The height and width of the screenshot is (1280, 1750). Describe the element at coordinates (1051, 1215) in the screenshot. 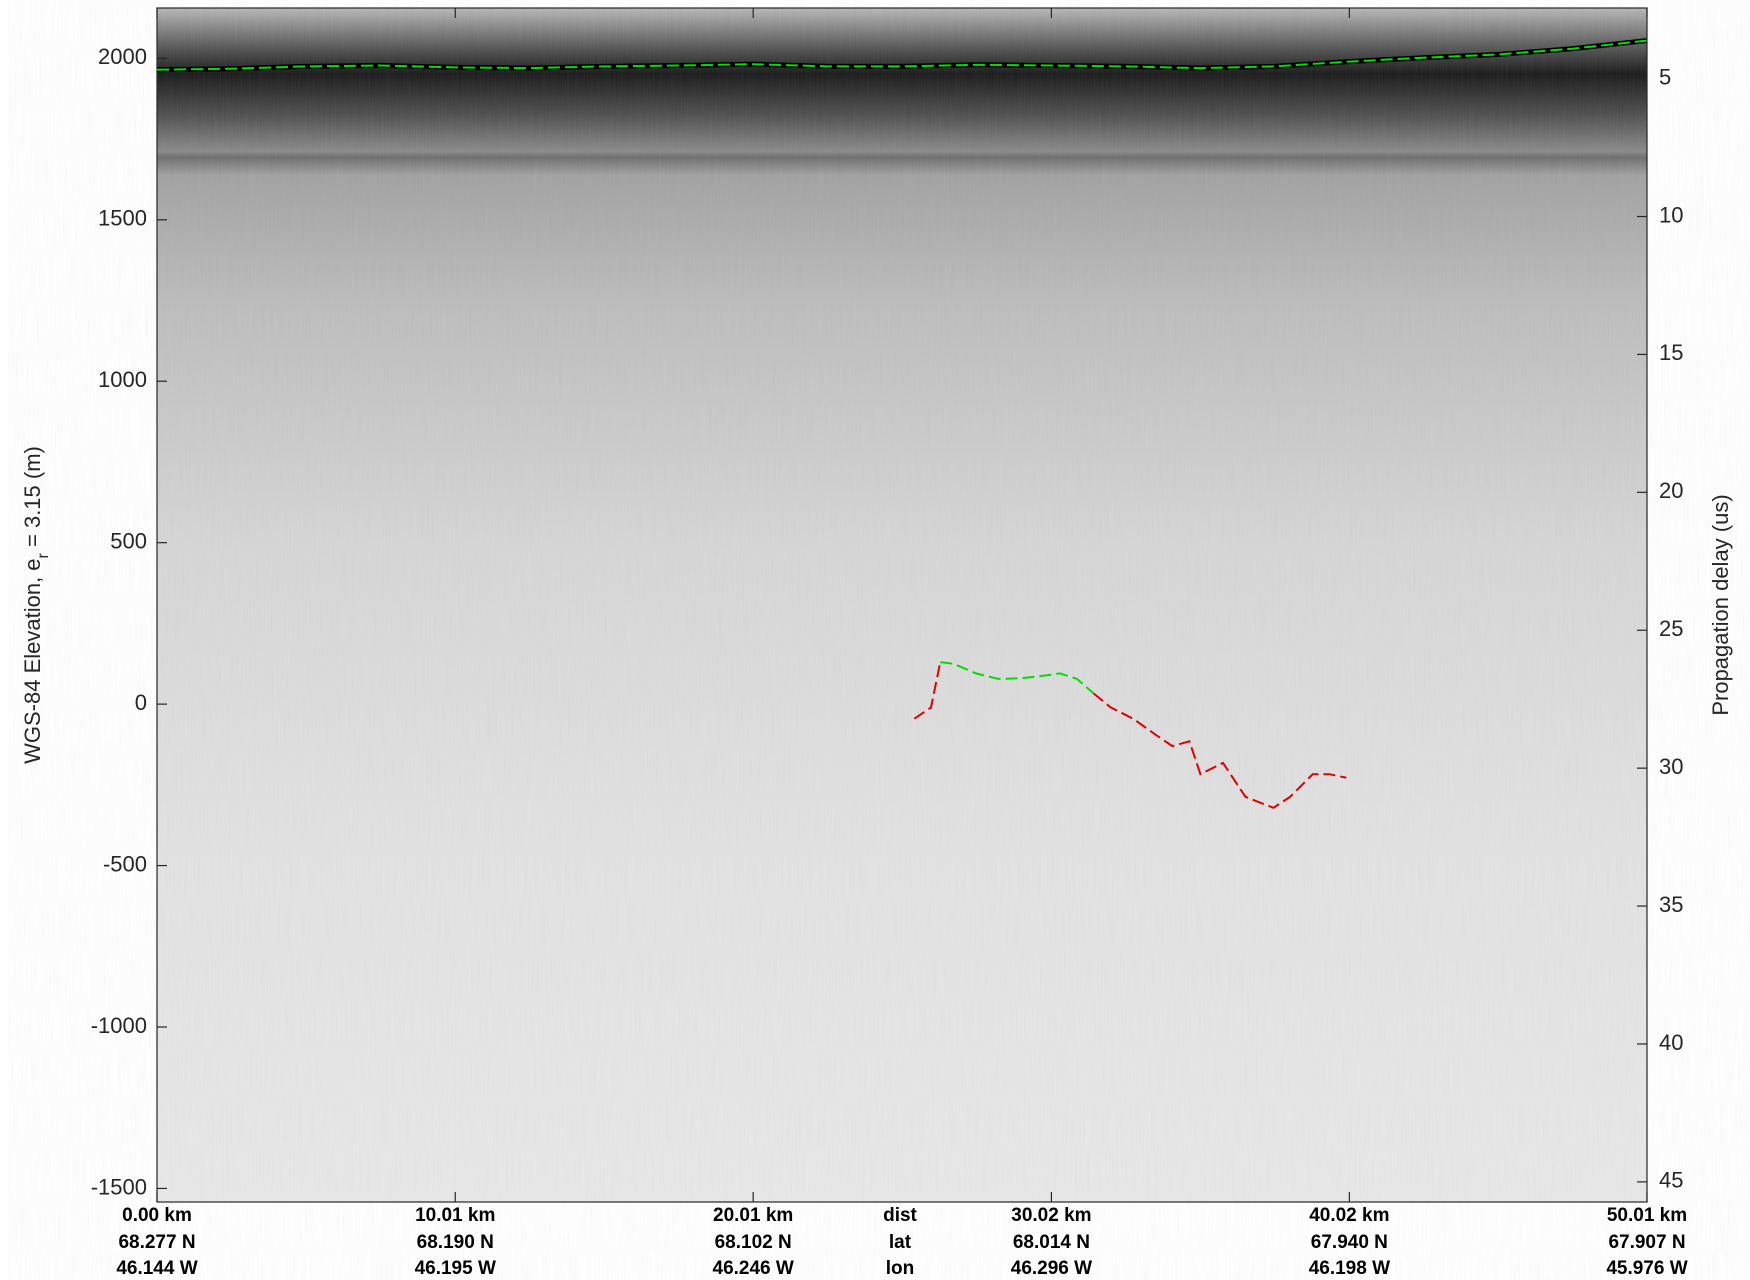

I see `x-tick-label: 30.02 km` at that location.